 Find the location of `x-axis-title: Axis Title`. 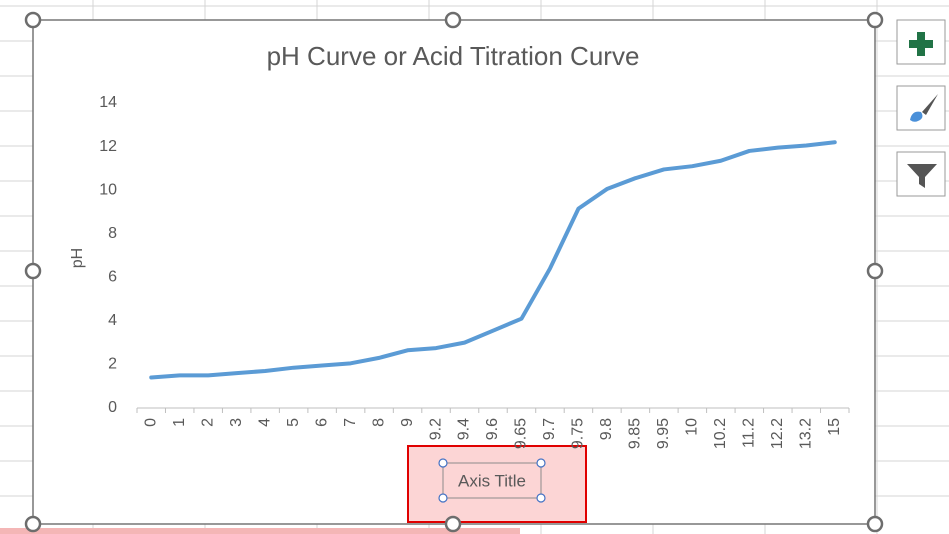

x-axis-title: Axis Title is located at coordinates (492, 480).